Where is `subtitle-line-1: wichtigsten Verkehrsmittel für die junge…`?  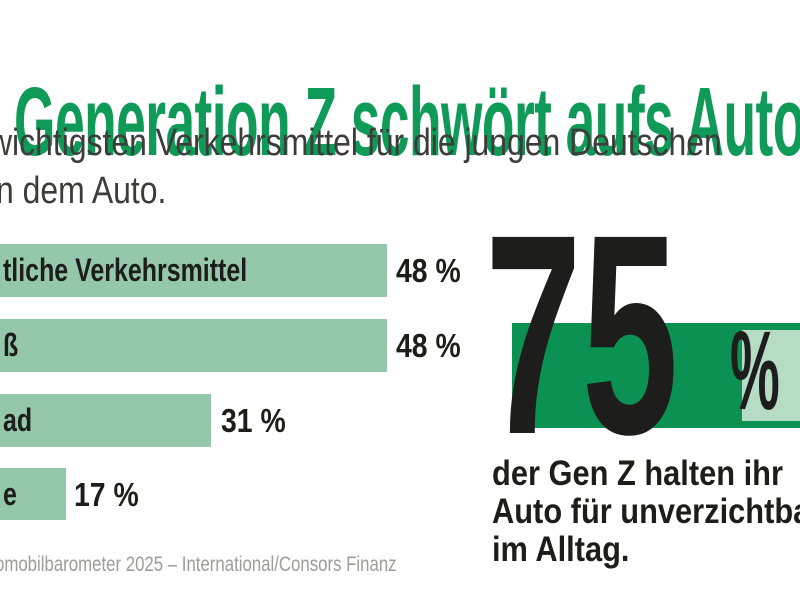
subtitle-line-1: wichtigsten Verkehrsmittel für die junge… is located at coordinates (361, 143).